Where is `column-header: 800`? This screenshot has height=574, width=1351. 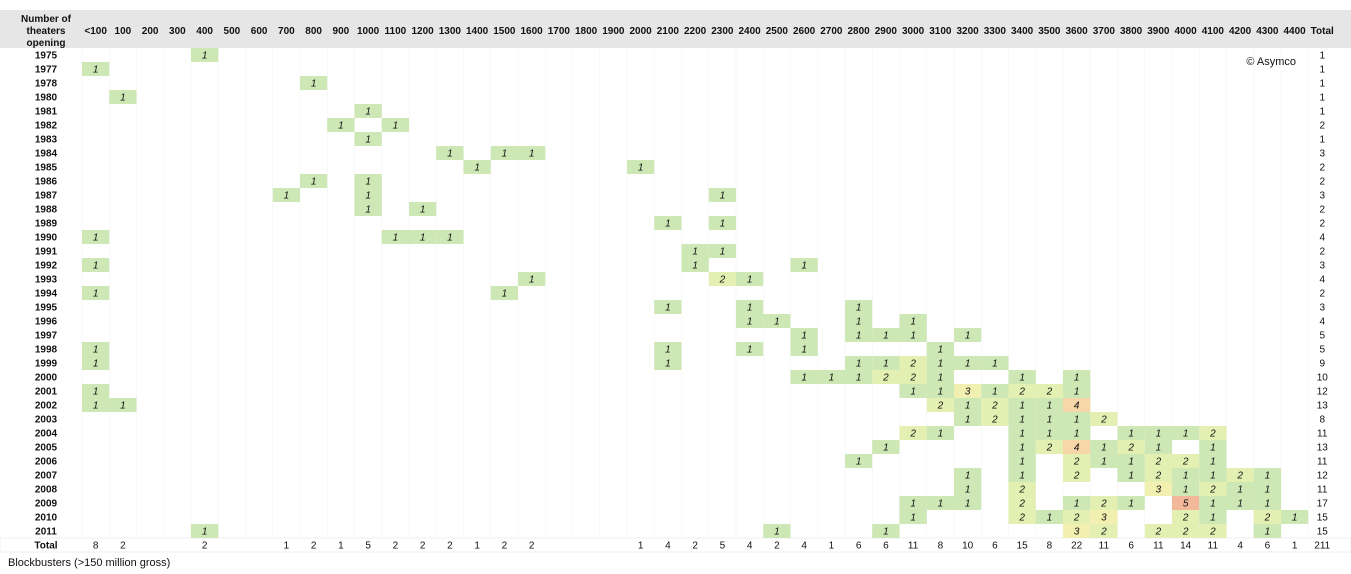 column-header: 800 is located at coordinates (313, 31).